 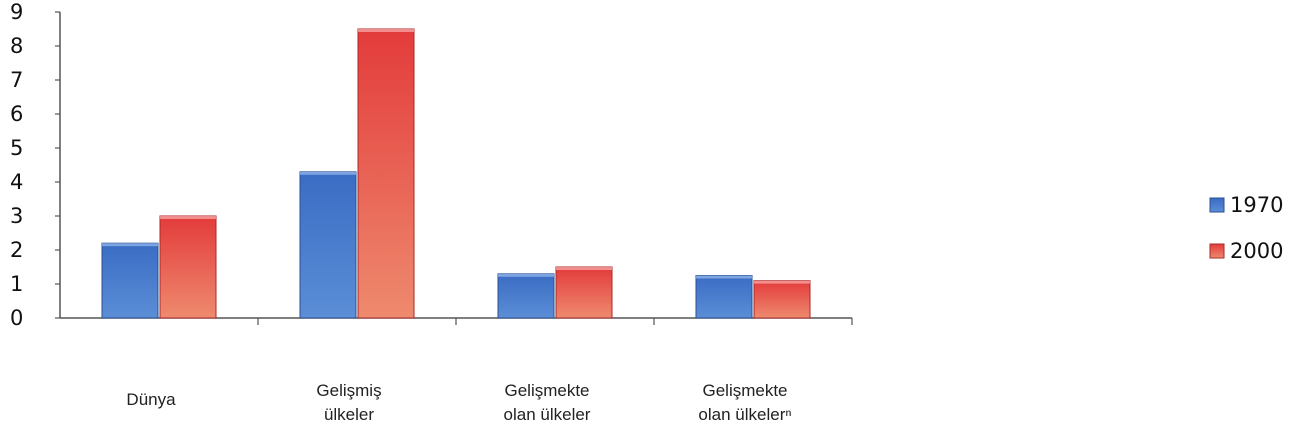 What do you see at coordinates (16, 80) in the screenshot?
I see `y-tick-label: 7` at bounding box center [16, 80].